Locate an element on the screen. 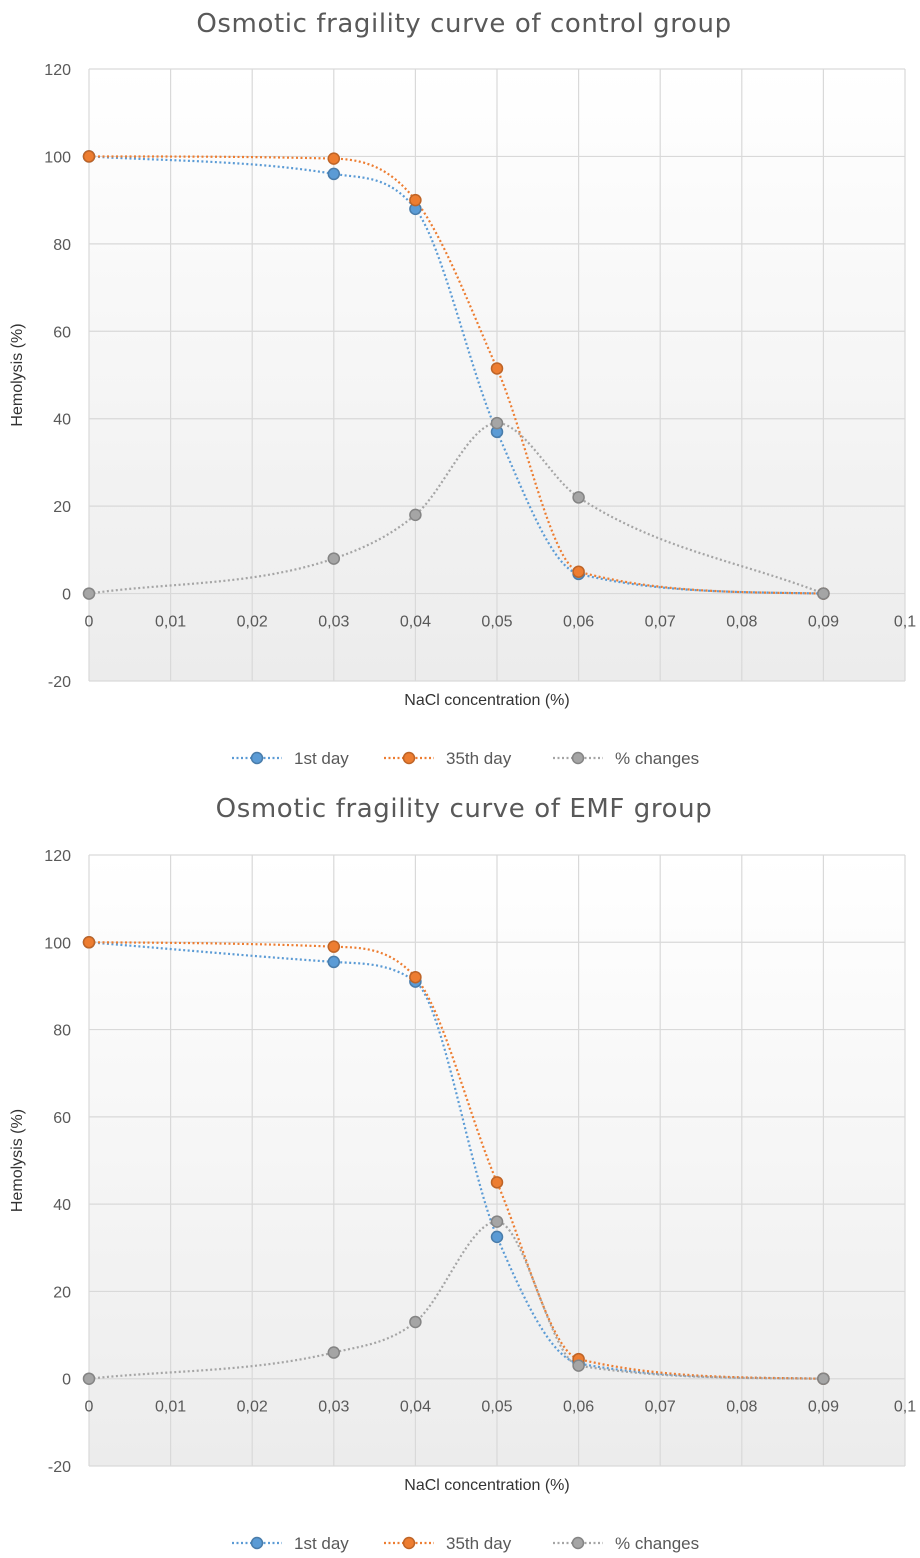 Image resolution: width=920 pixels, height=1558 pixels. chart-title: Osmotic fragility curve of EMF group is located at coordinates (464, 809).